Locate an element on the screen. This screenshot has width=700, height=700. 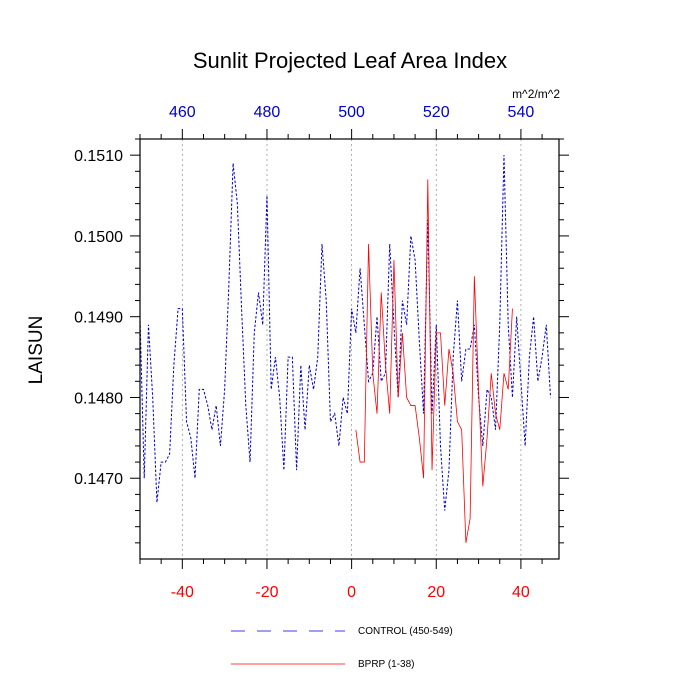
x-bottom-tick-label: -40 is located at coordinates (182, 592).